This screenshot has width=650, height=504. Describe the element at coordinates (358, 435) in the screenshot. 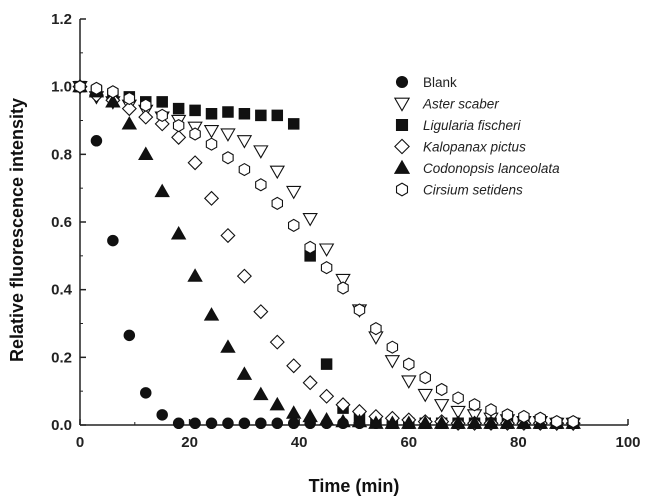

I see `x-ticks: 0 20 40 60 80 100` at that location.